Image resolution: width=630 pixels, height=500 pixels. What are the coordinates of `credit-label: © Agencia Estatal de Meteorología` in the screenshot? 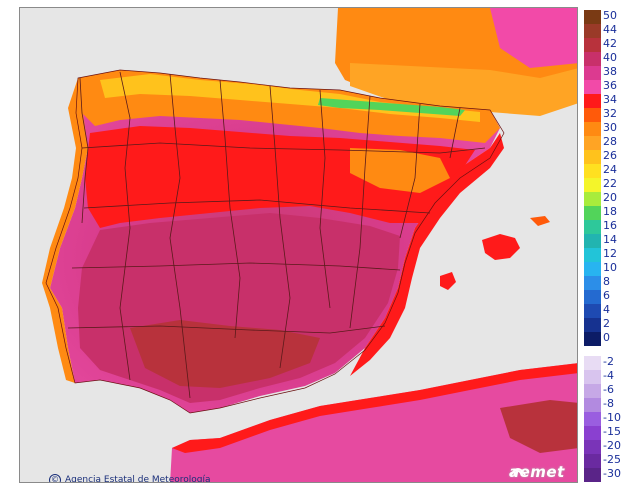 It's located at (130, 478).